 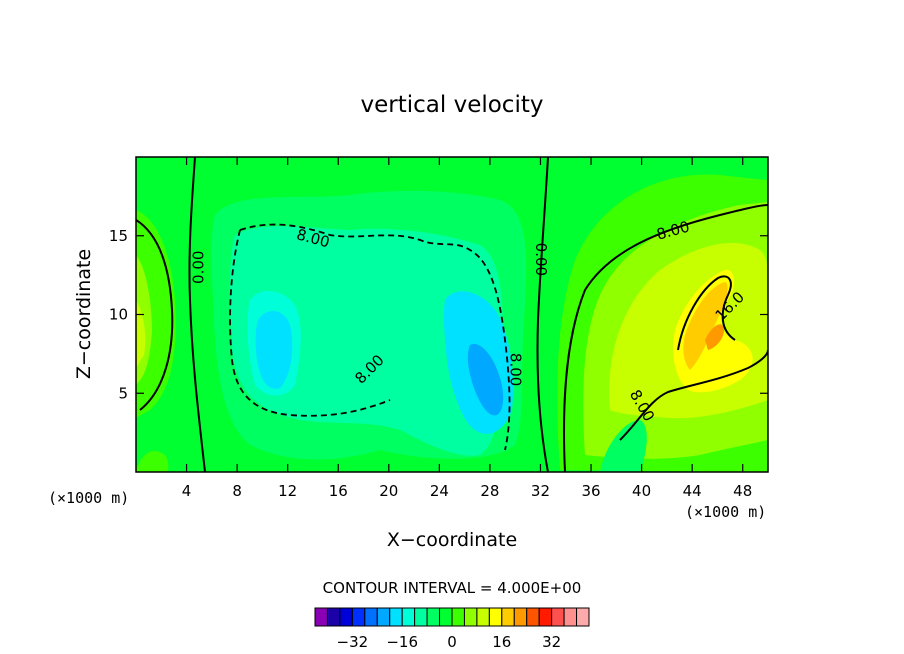 What do you see at coordinates (152, 461) in the screenshot?
I see `contour-region-bottom-left` at bounding box center [152, 461].